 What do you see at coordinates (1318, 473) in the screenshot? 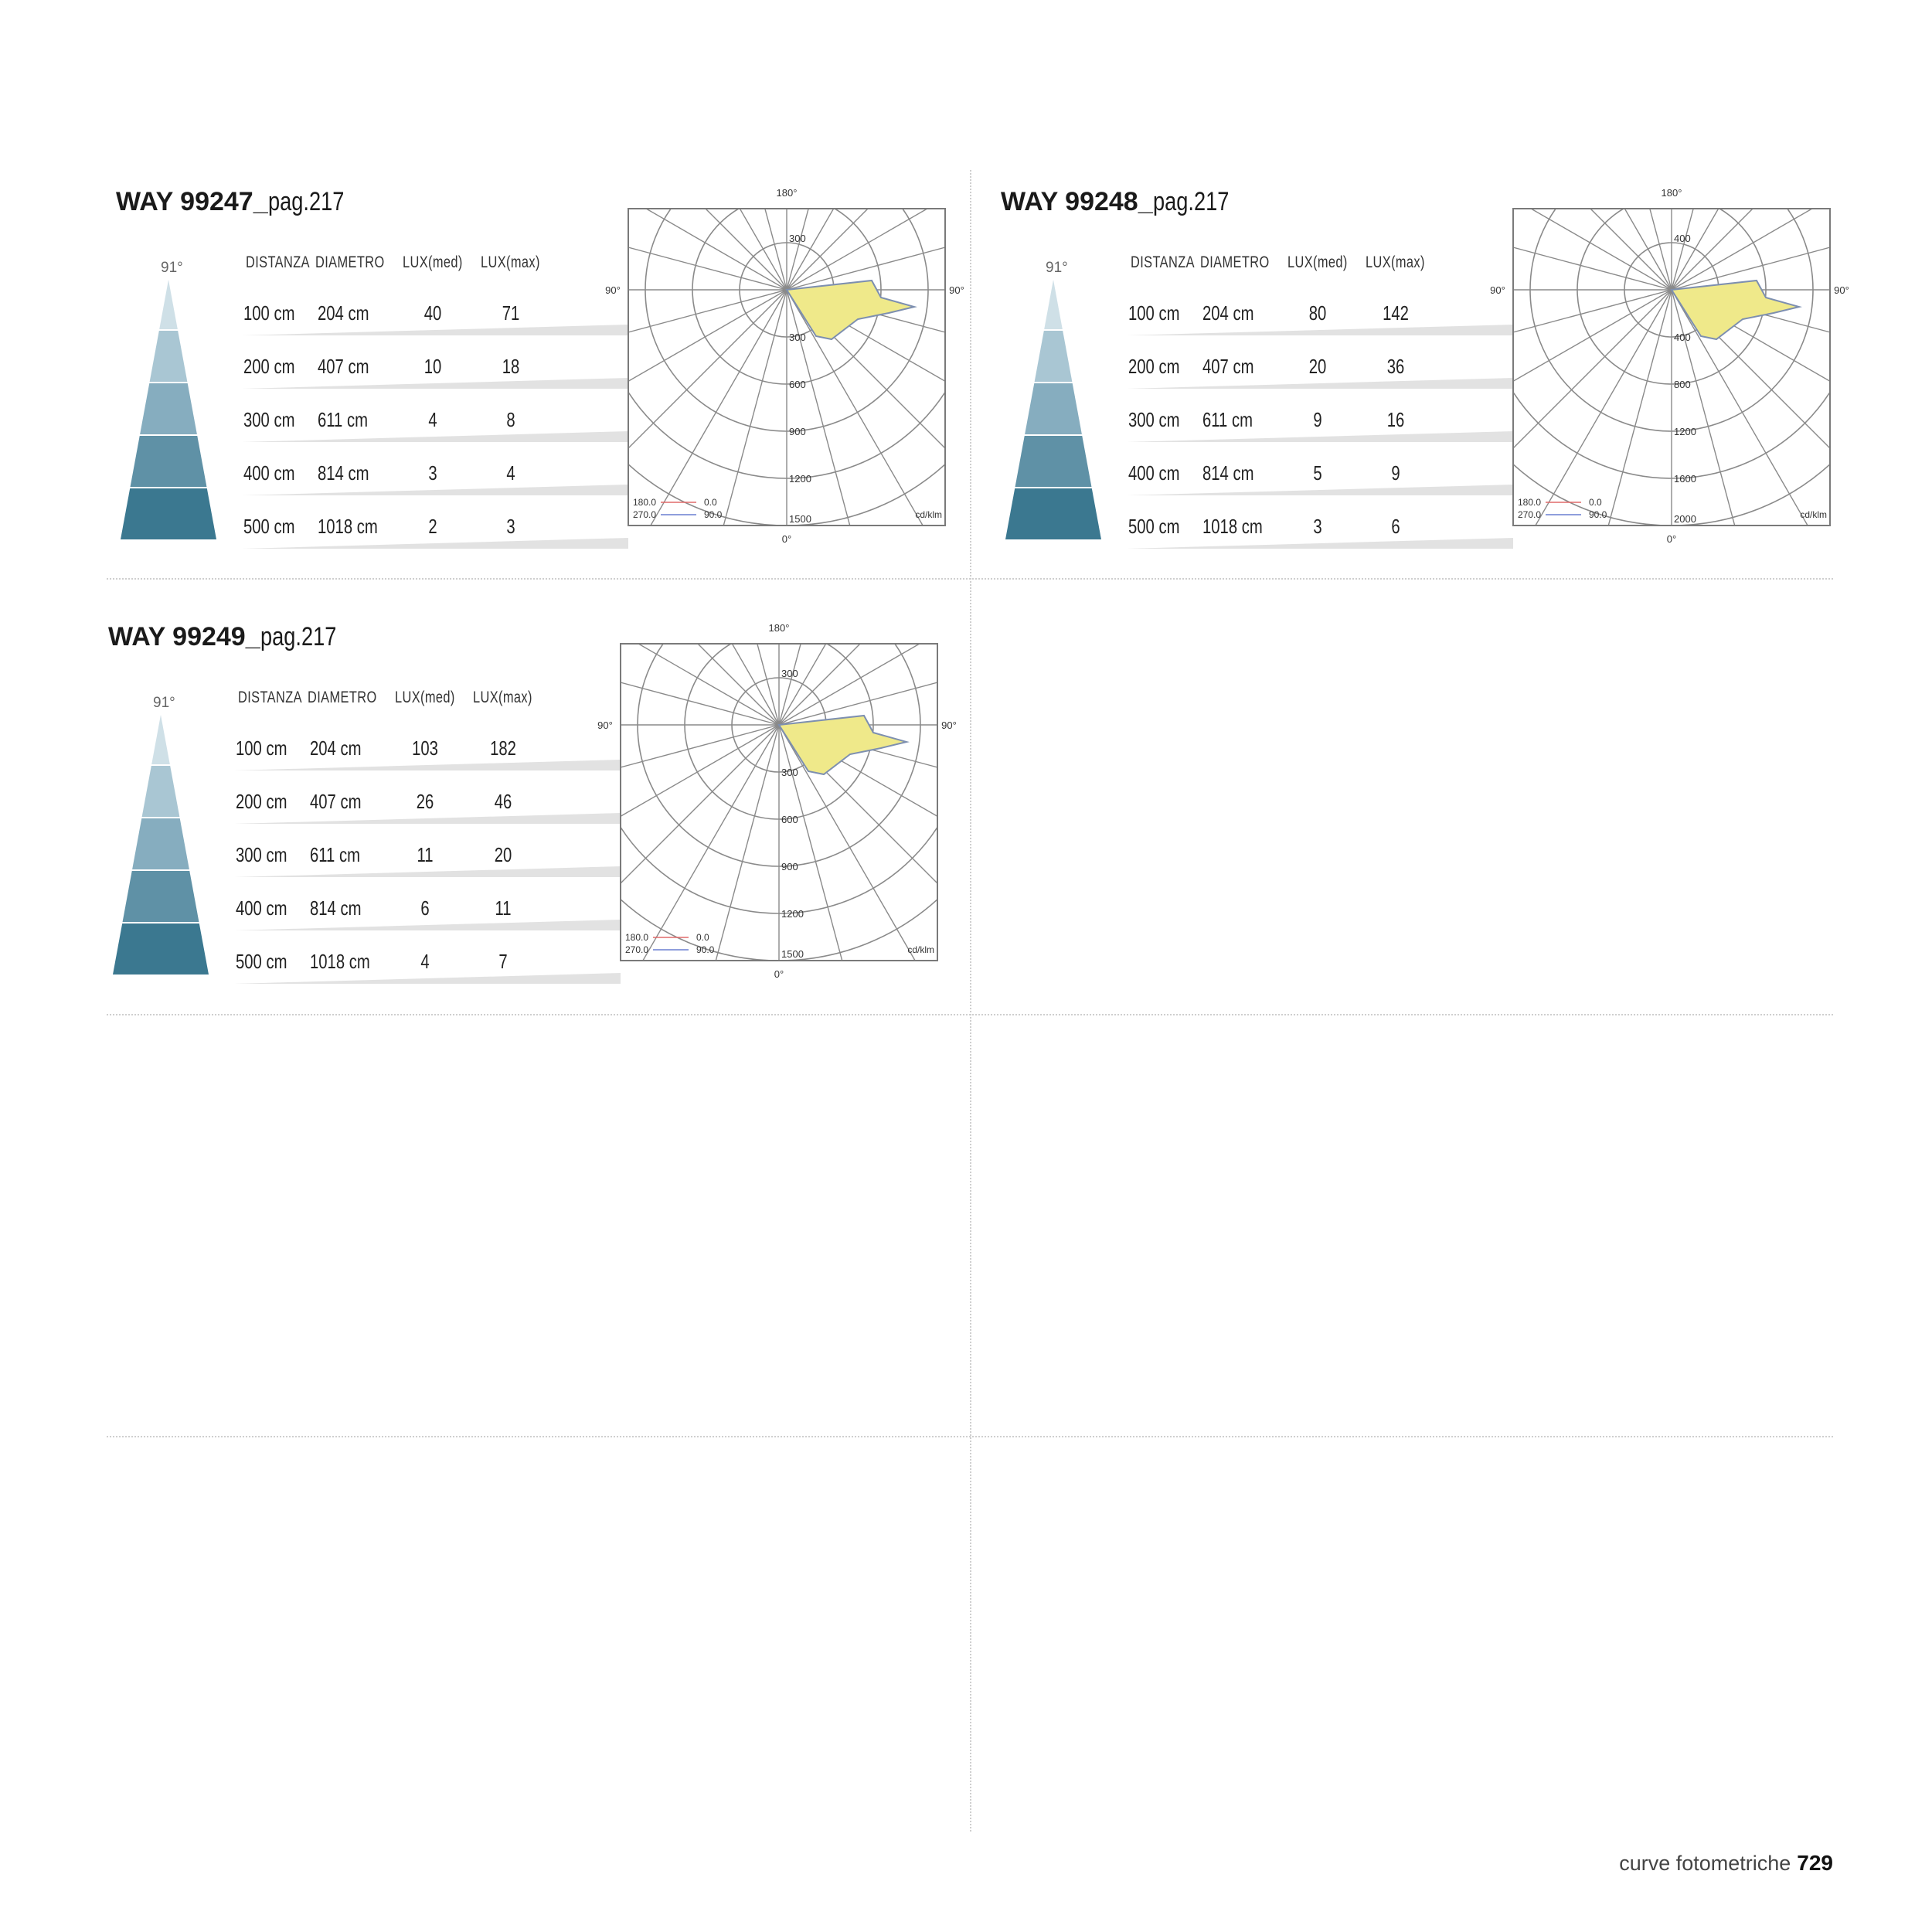
I see `cell-lux-med: 5` at bounding box center [1318, 473].